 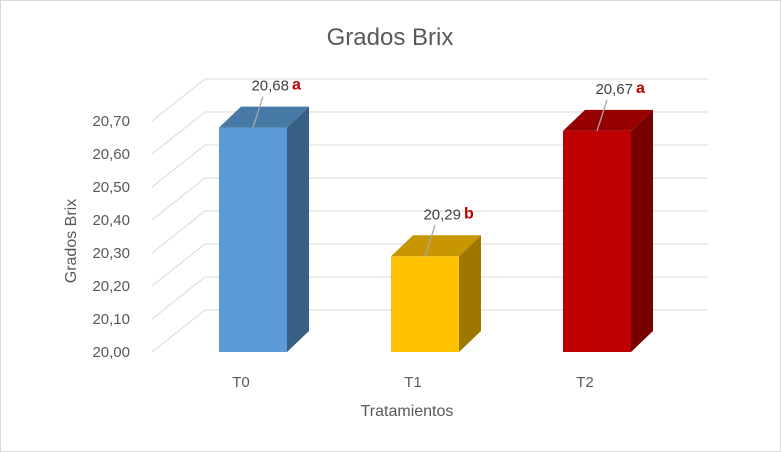 What do you see at coordinates (413, 382) in the screenshot?
I see `x-tick-label: T1` at bounding box center [413, 382].